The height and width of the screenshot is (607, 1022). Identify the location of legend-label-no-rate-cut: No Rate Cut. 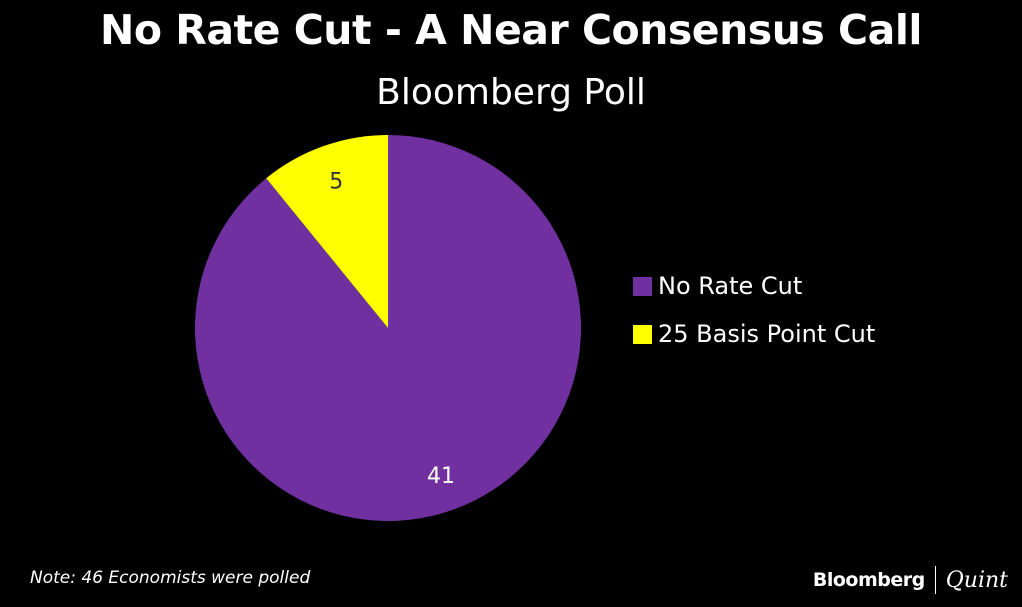
(730, 286).